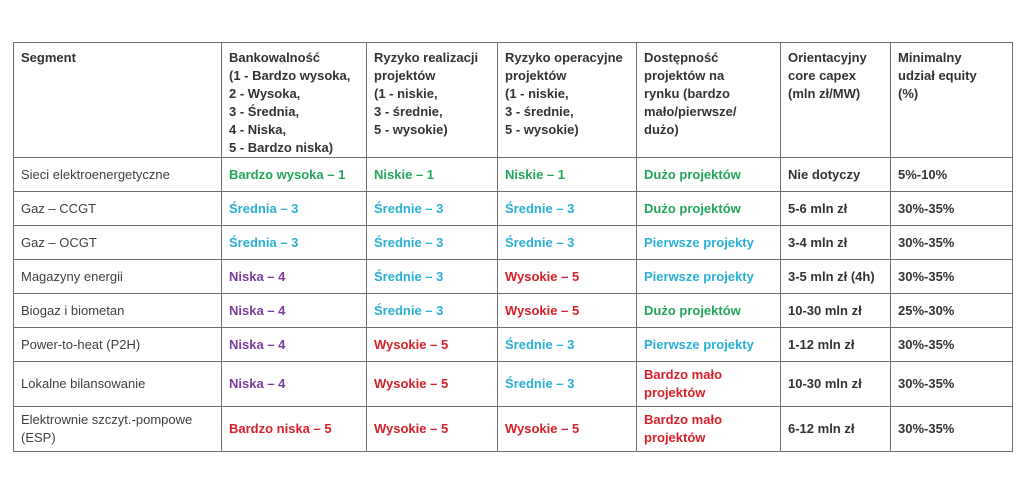 The width and height of the screenshot is (1024, 501). Describe the element at coordinates (294, 429) in the screenshot. I see `bankability-cell: Bardzo niska – 5` at that location.